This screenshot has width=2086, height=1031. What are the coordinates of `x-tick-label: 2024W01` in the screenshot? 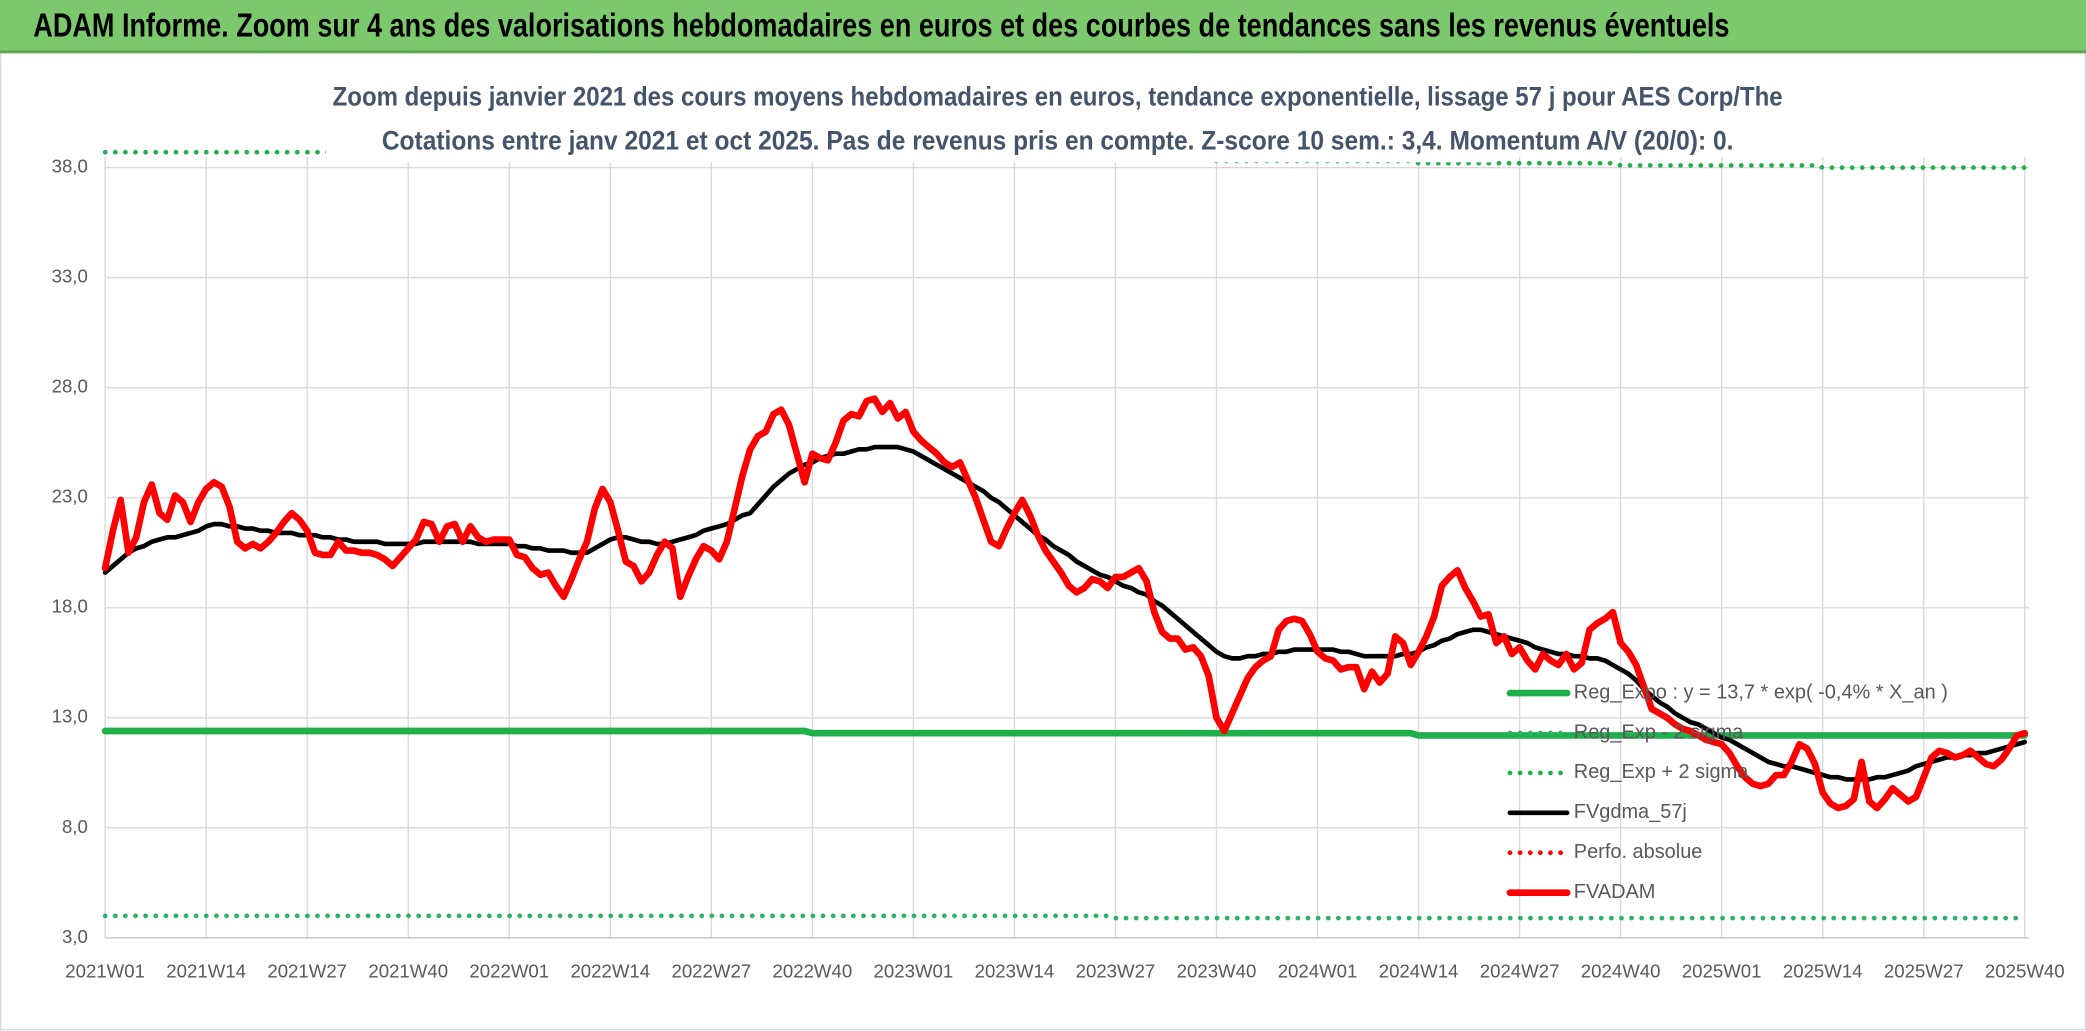 It's located at (1318, 970).